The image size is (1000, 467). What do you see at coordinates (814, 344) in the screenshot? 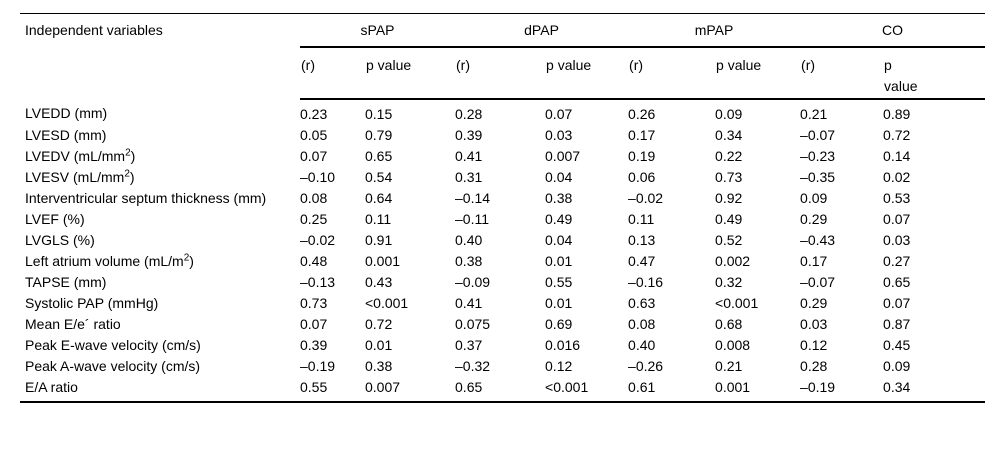
I see `cell-value: 0.12` at bounding box center [814, 344].